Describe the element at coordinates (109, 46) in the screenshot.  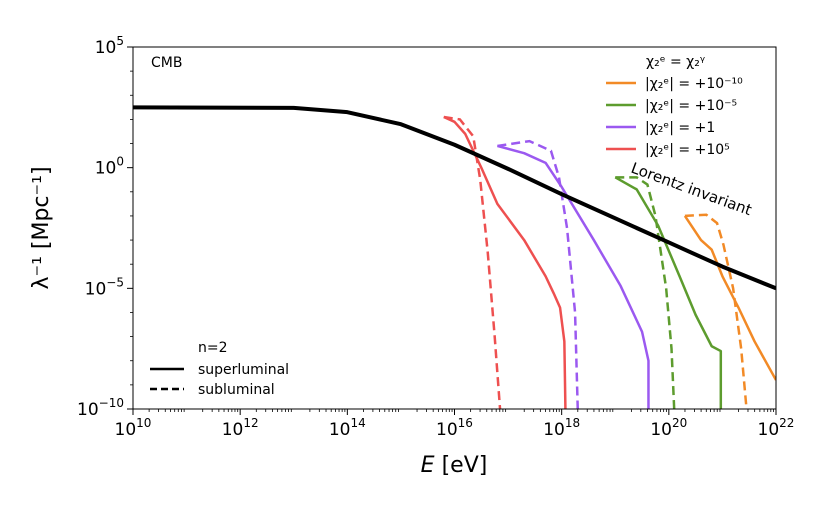
I see `y-tick-label: 10⁵` at that location.